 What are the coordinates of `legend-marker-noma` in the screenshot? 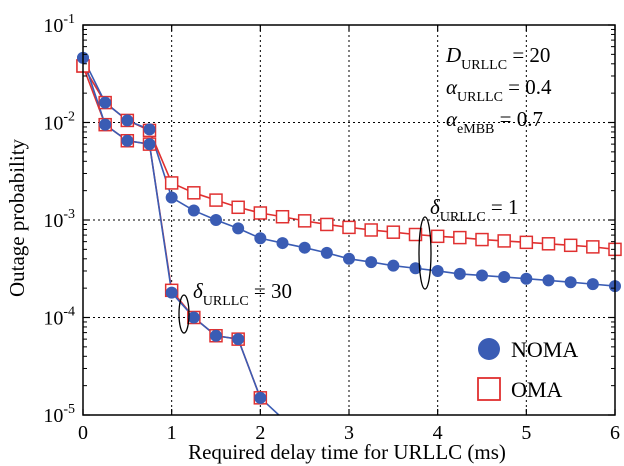 It's located at (489, 349).